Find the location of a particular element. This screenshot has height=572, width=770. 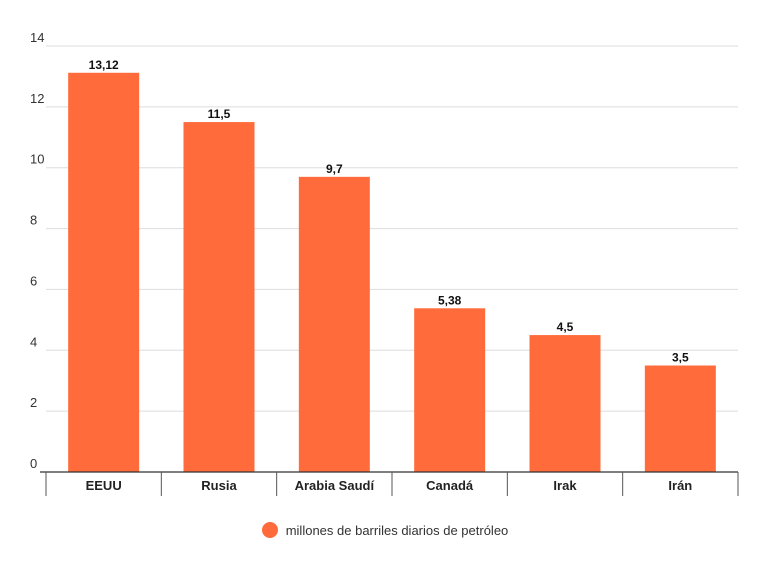

data-label: 4,5 is located at coordinates (565, 327).